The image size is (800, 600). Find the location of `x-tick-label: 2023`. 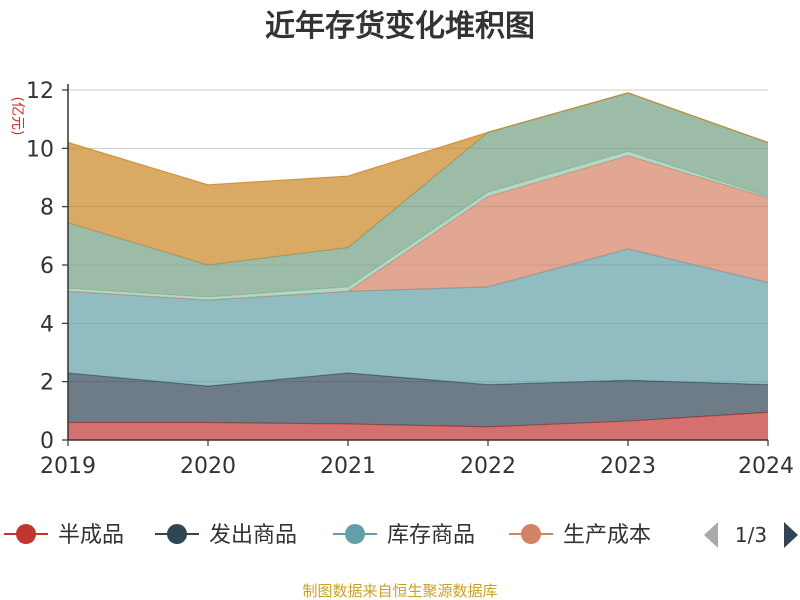

x-tick-label: 2023 is located at coordinates (628, 466).